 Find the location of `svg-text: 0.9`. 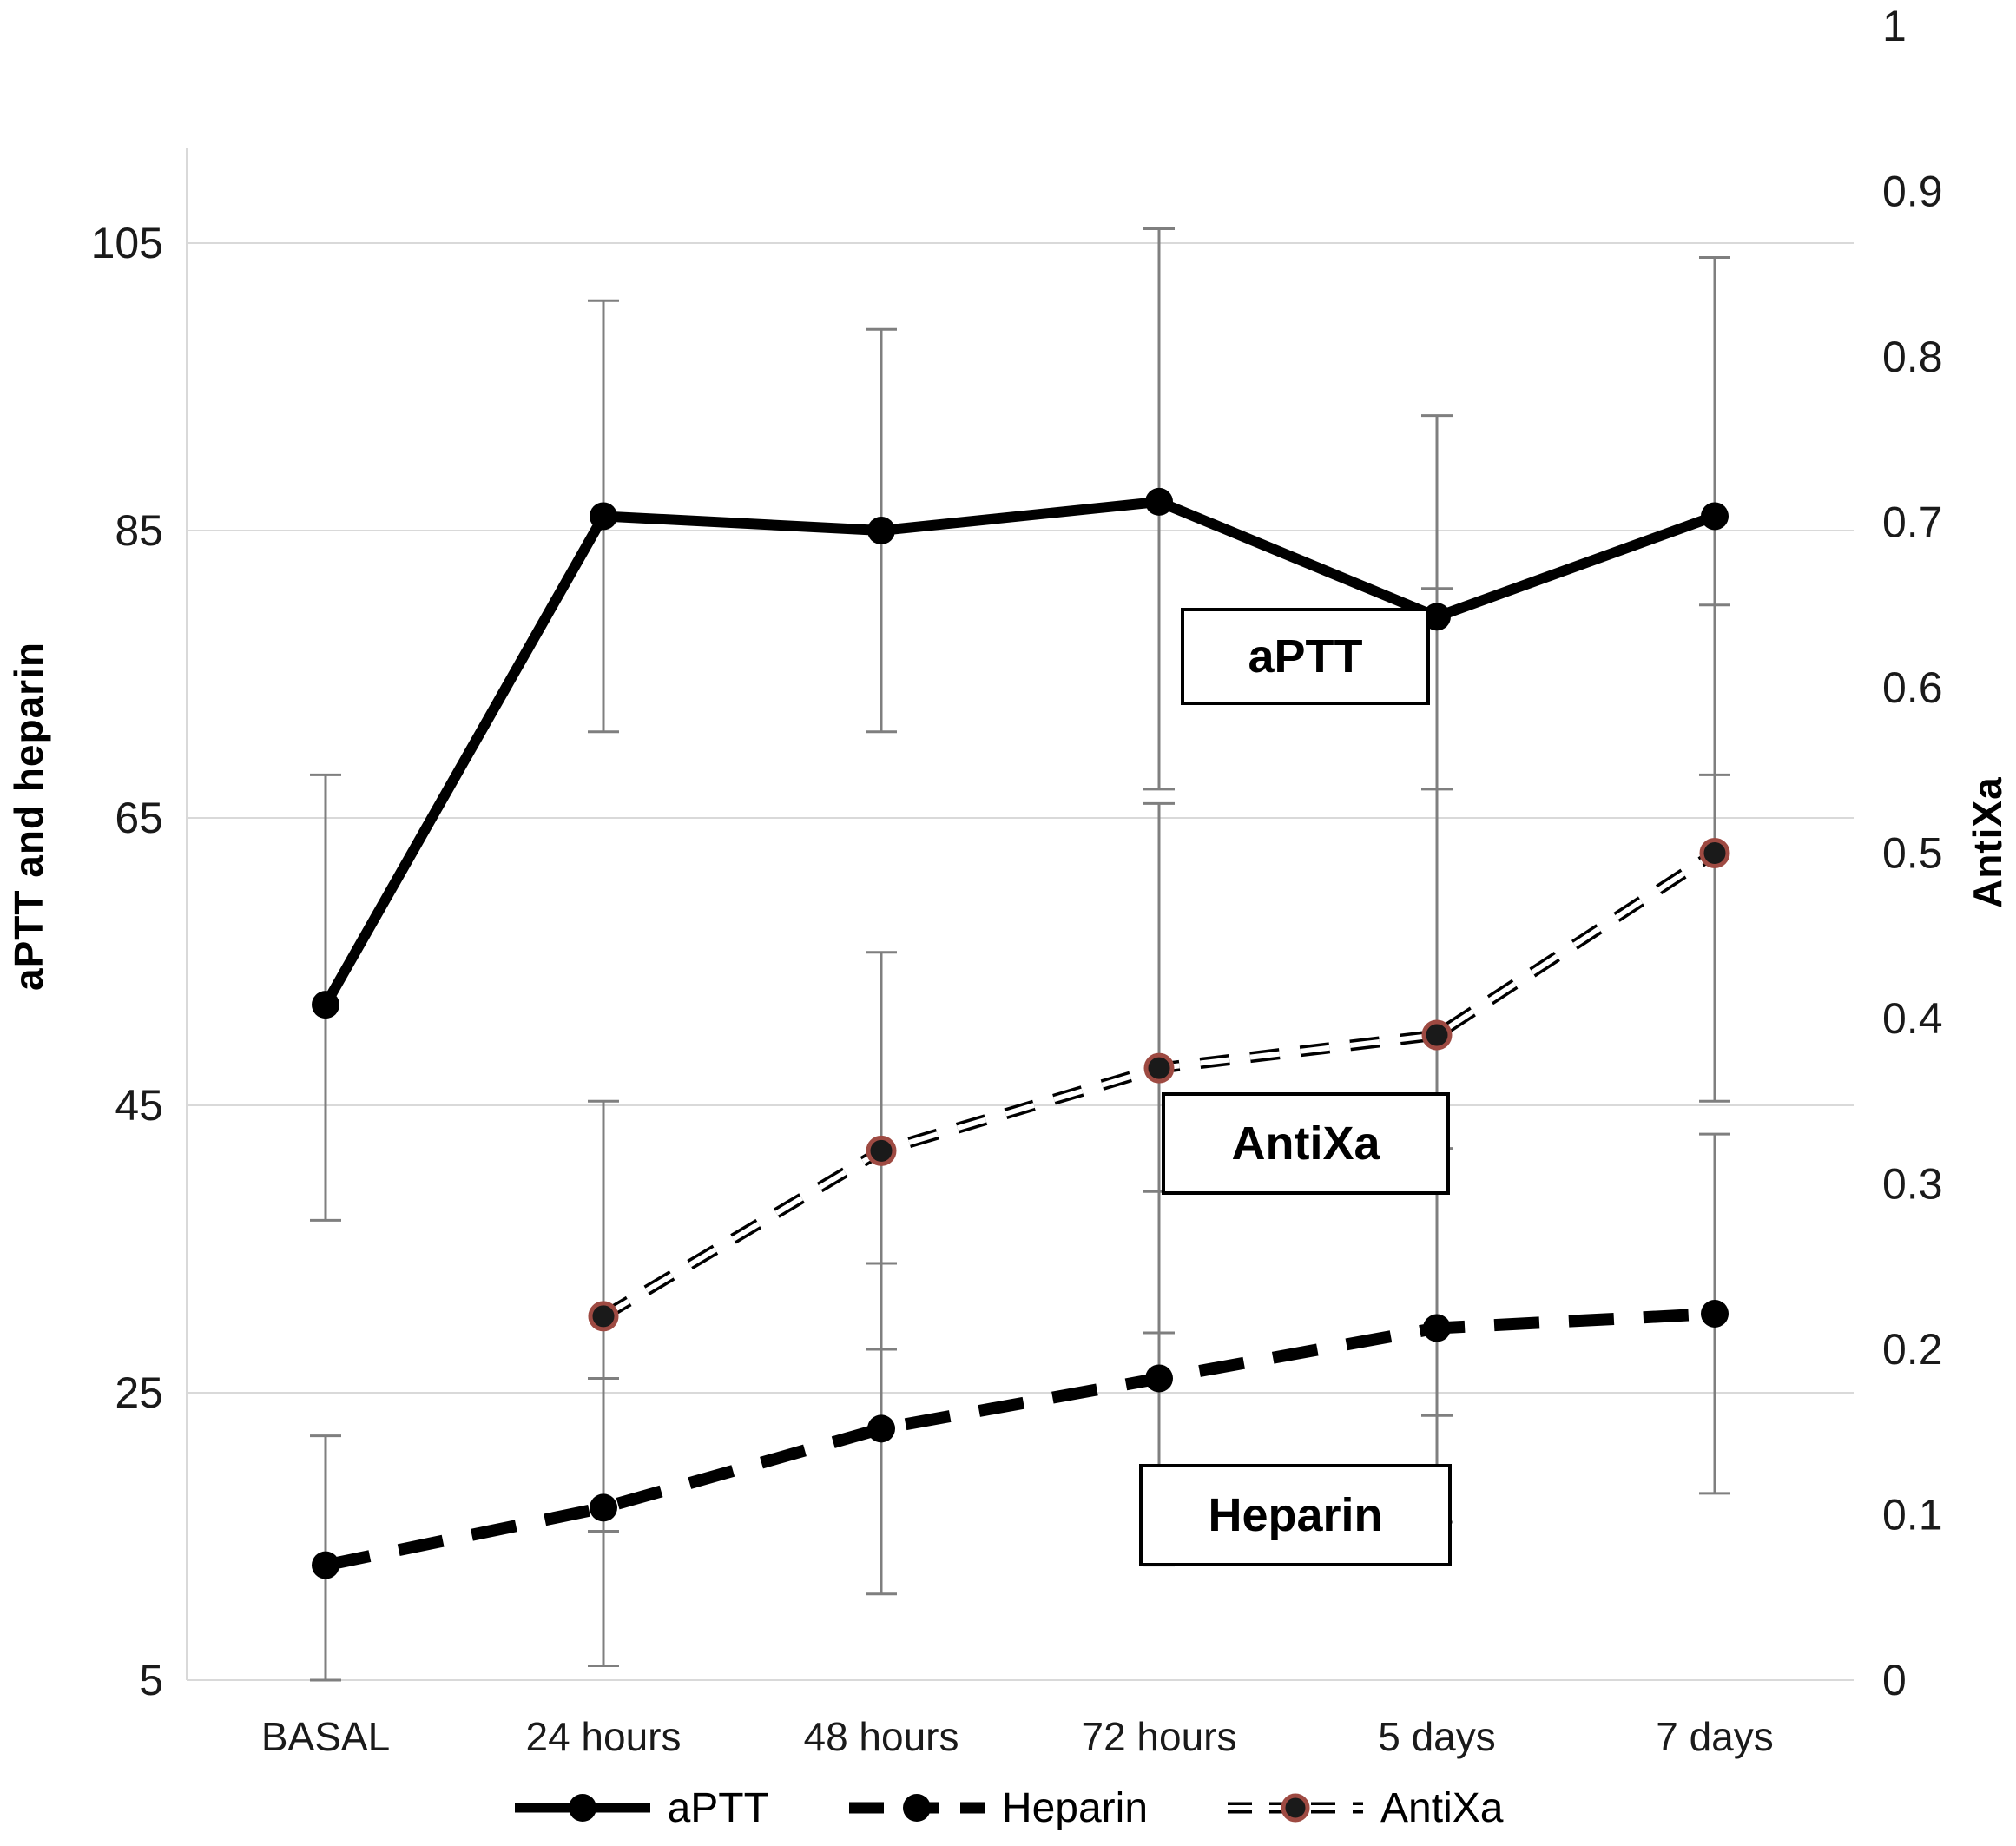

svg-text: 0.9 is located at coordinates (1912, 192).